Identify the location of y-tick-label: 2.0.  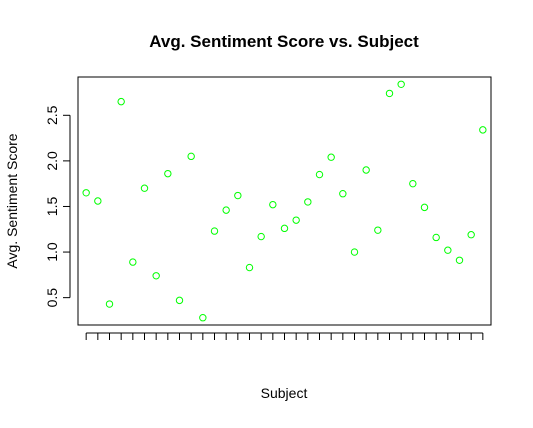
(52, 161).